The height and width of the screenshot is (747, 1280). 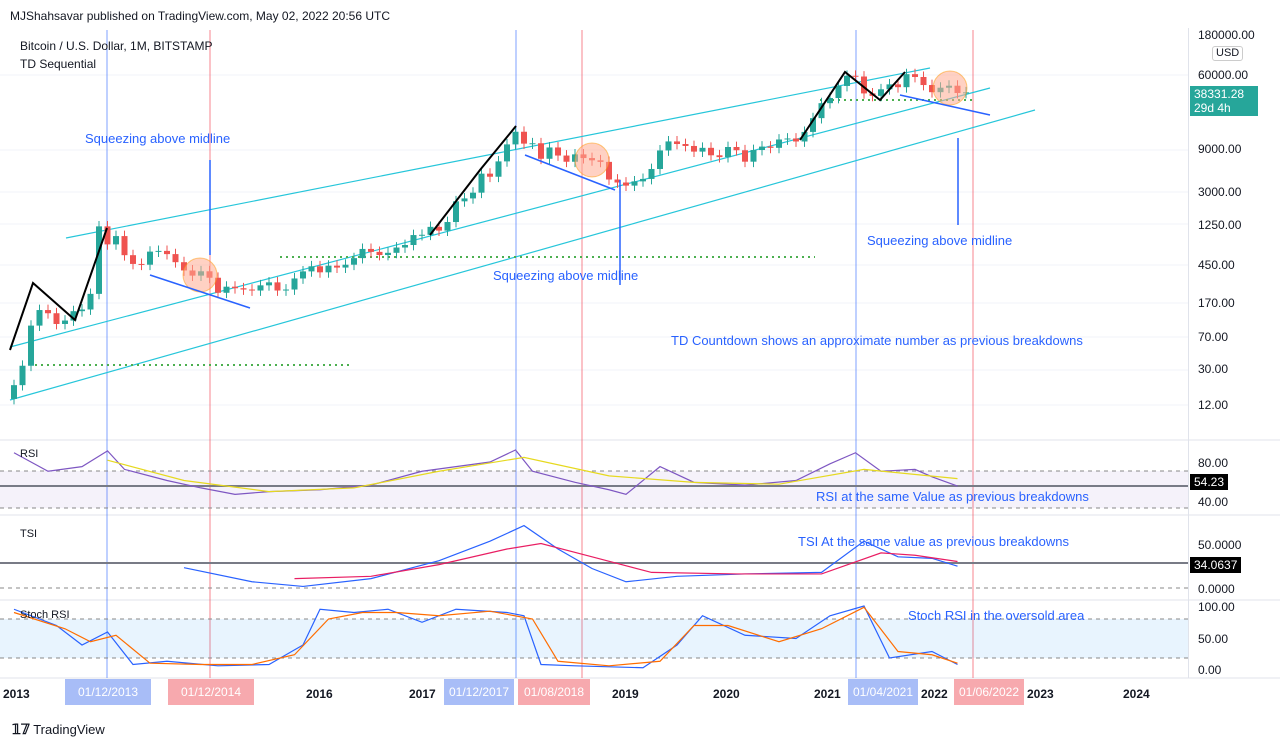 What do you see at coordinates (319, 694) in the screenshot?
I see `time-label: 2016` at bounding box center [319, 694].